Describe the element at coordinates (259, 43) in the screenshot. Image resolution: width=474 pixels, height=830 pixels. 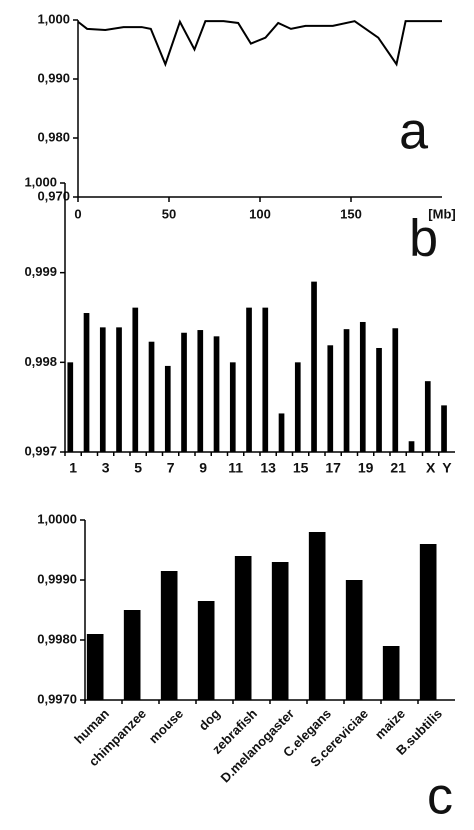
I see `data-line` at that location.